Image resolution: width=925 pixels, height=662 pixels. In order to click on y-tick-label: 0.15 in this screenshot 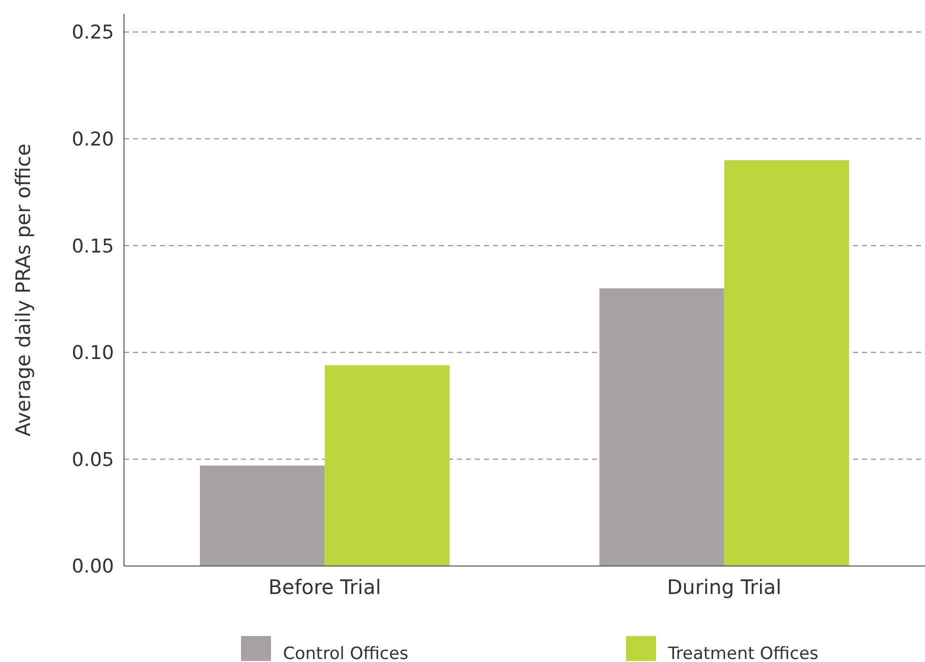, I will do `click(93, 246)`.